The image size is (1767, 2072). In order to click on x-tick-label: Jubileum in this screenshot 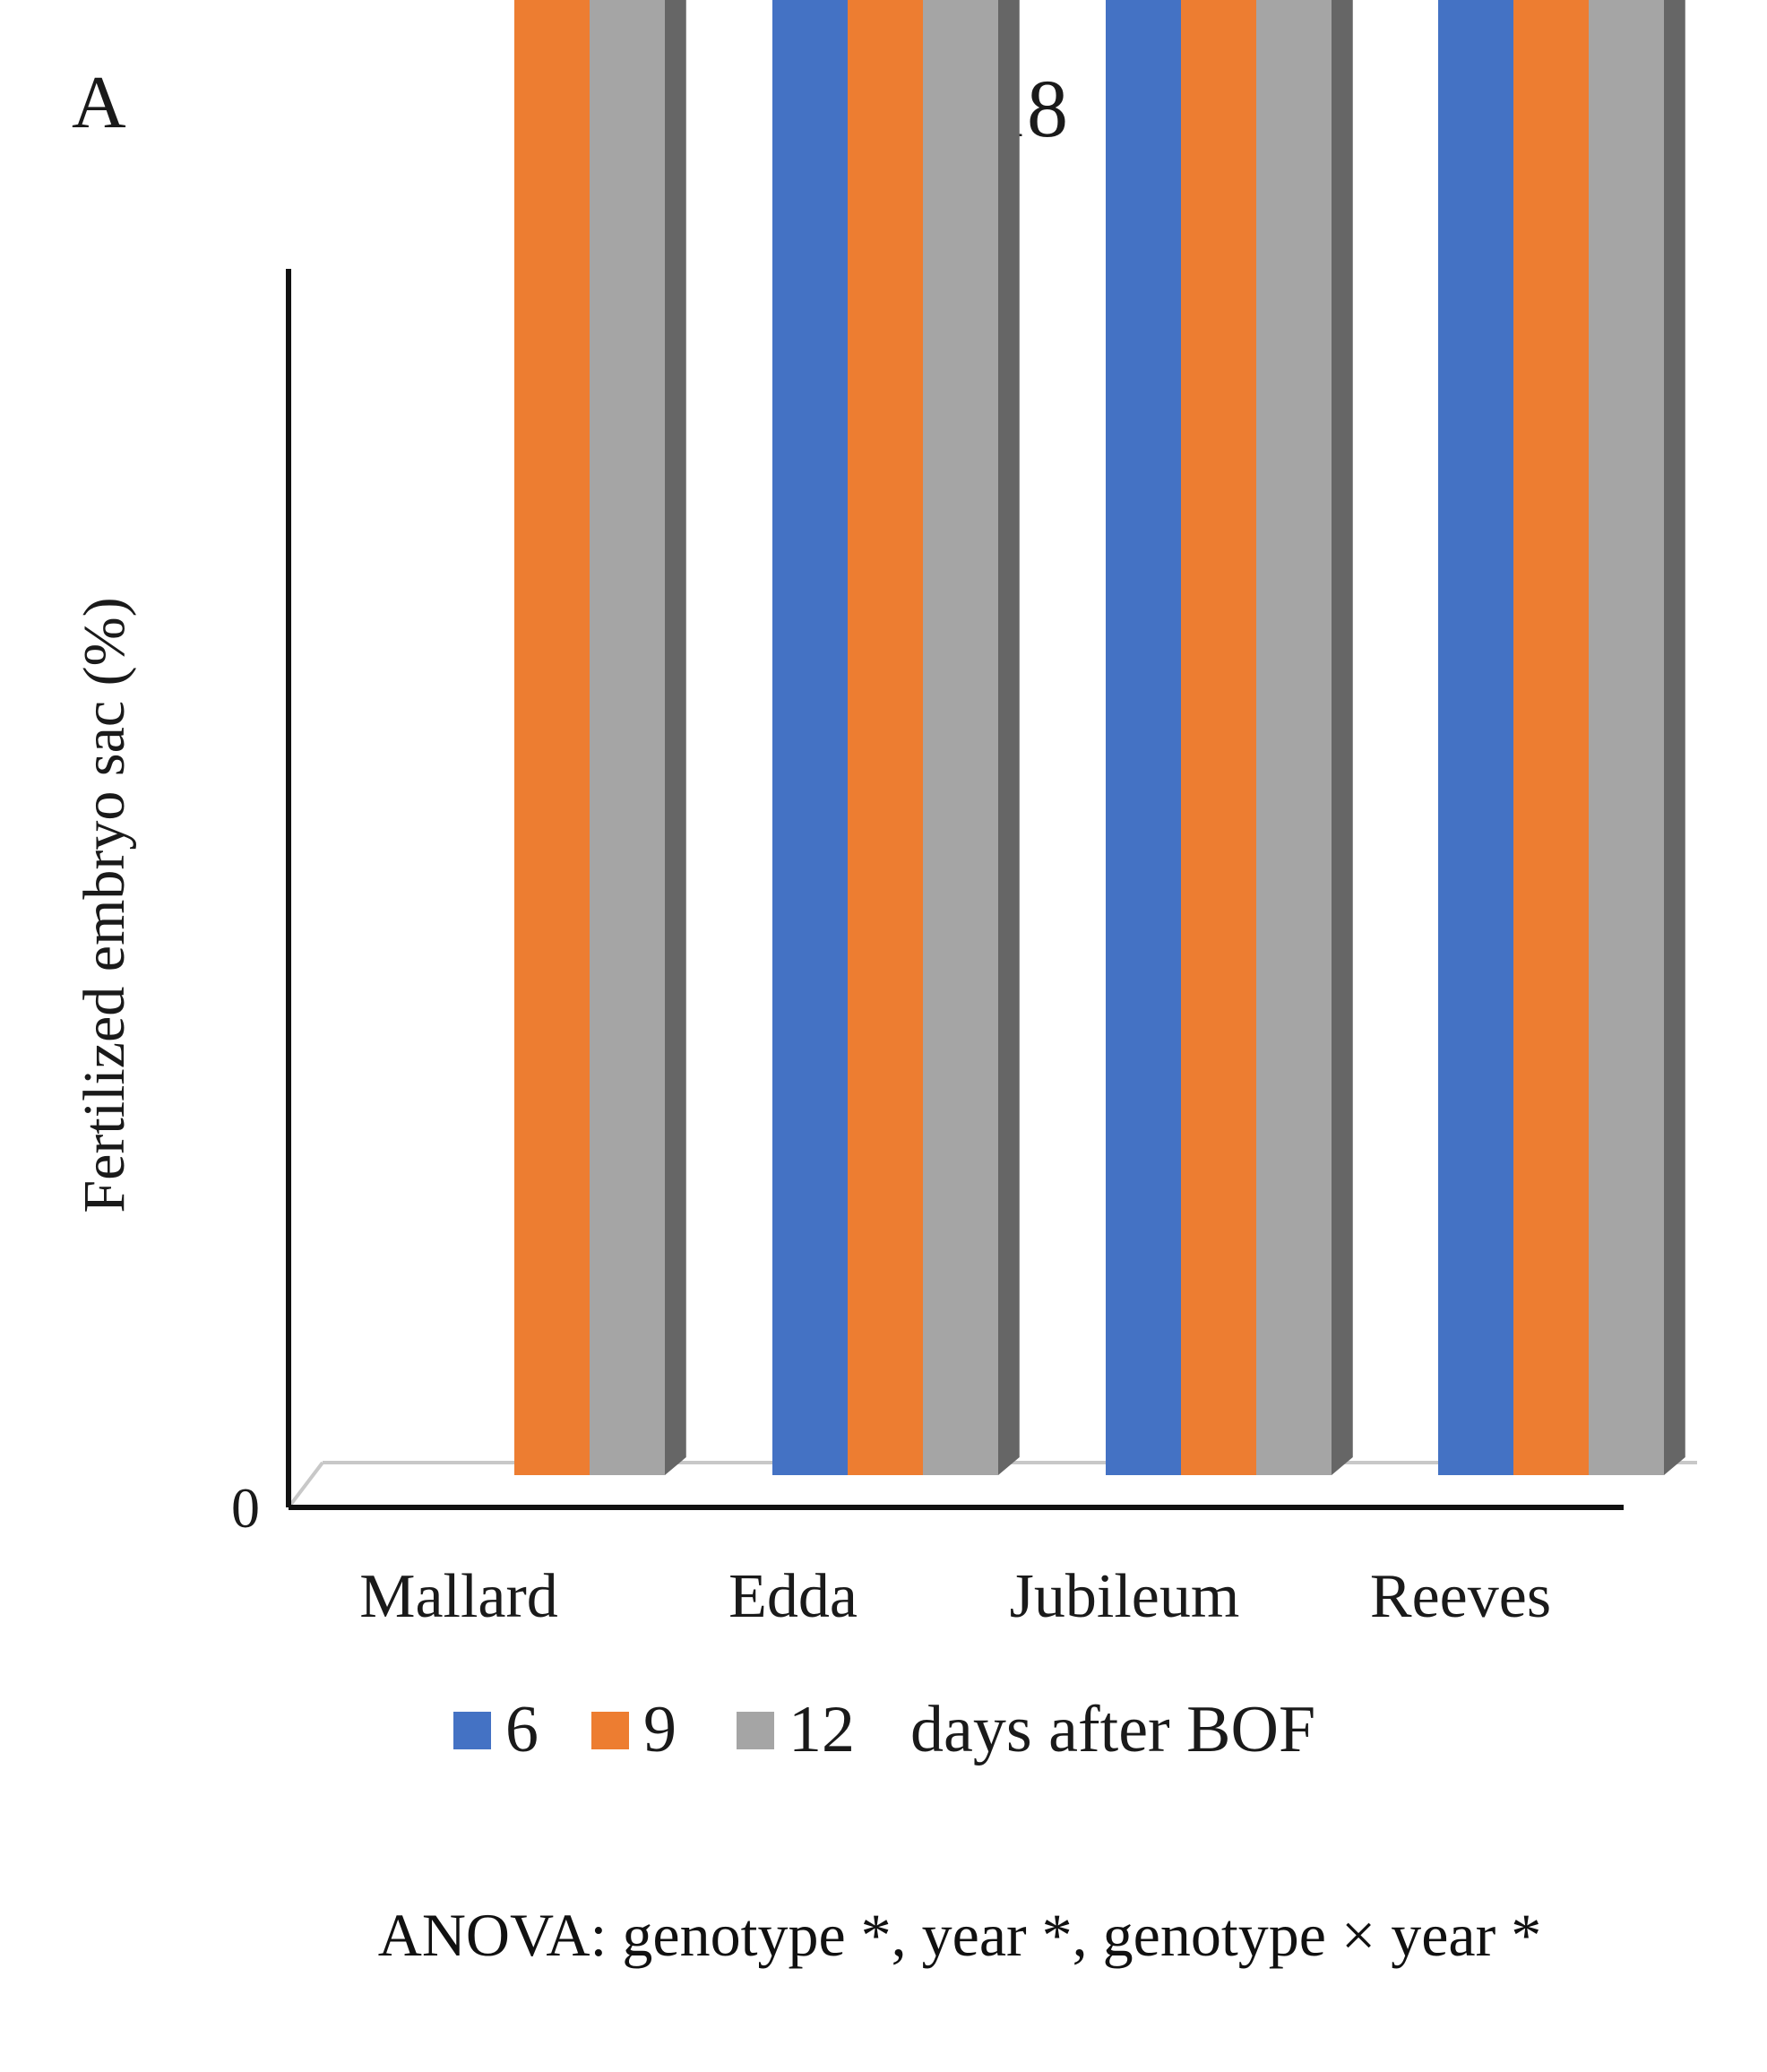, I will do `click(1125, 1596)`.